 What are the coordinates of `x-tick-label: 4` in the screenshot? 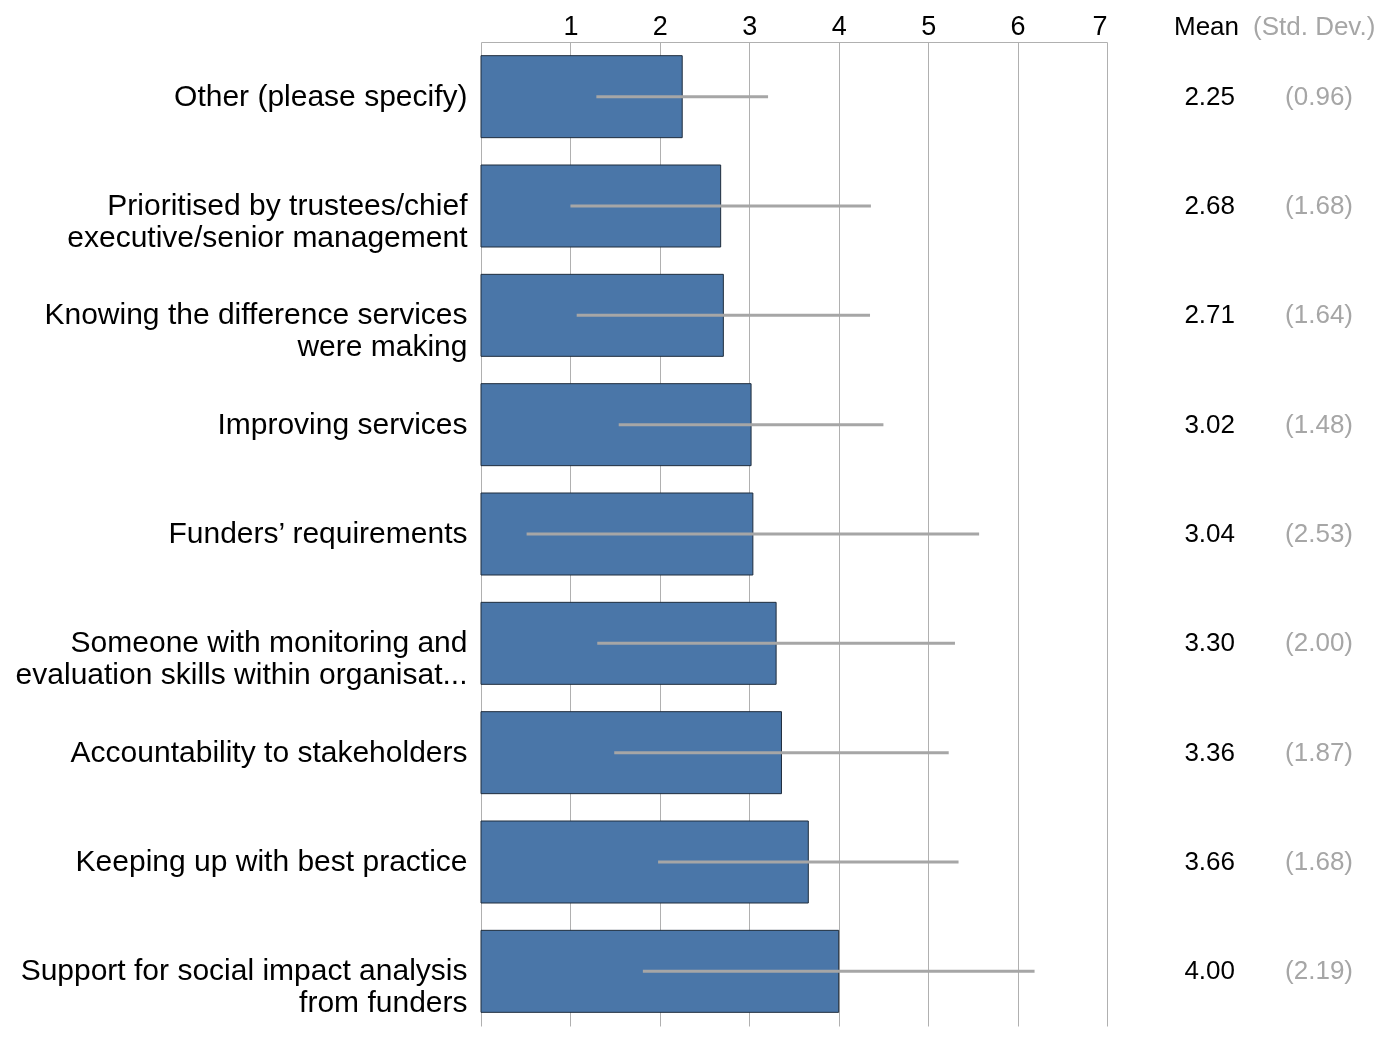 It's located at (839, 25).